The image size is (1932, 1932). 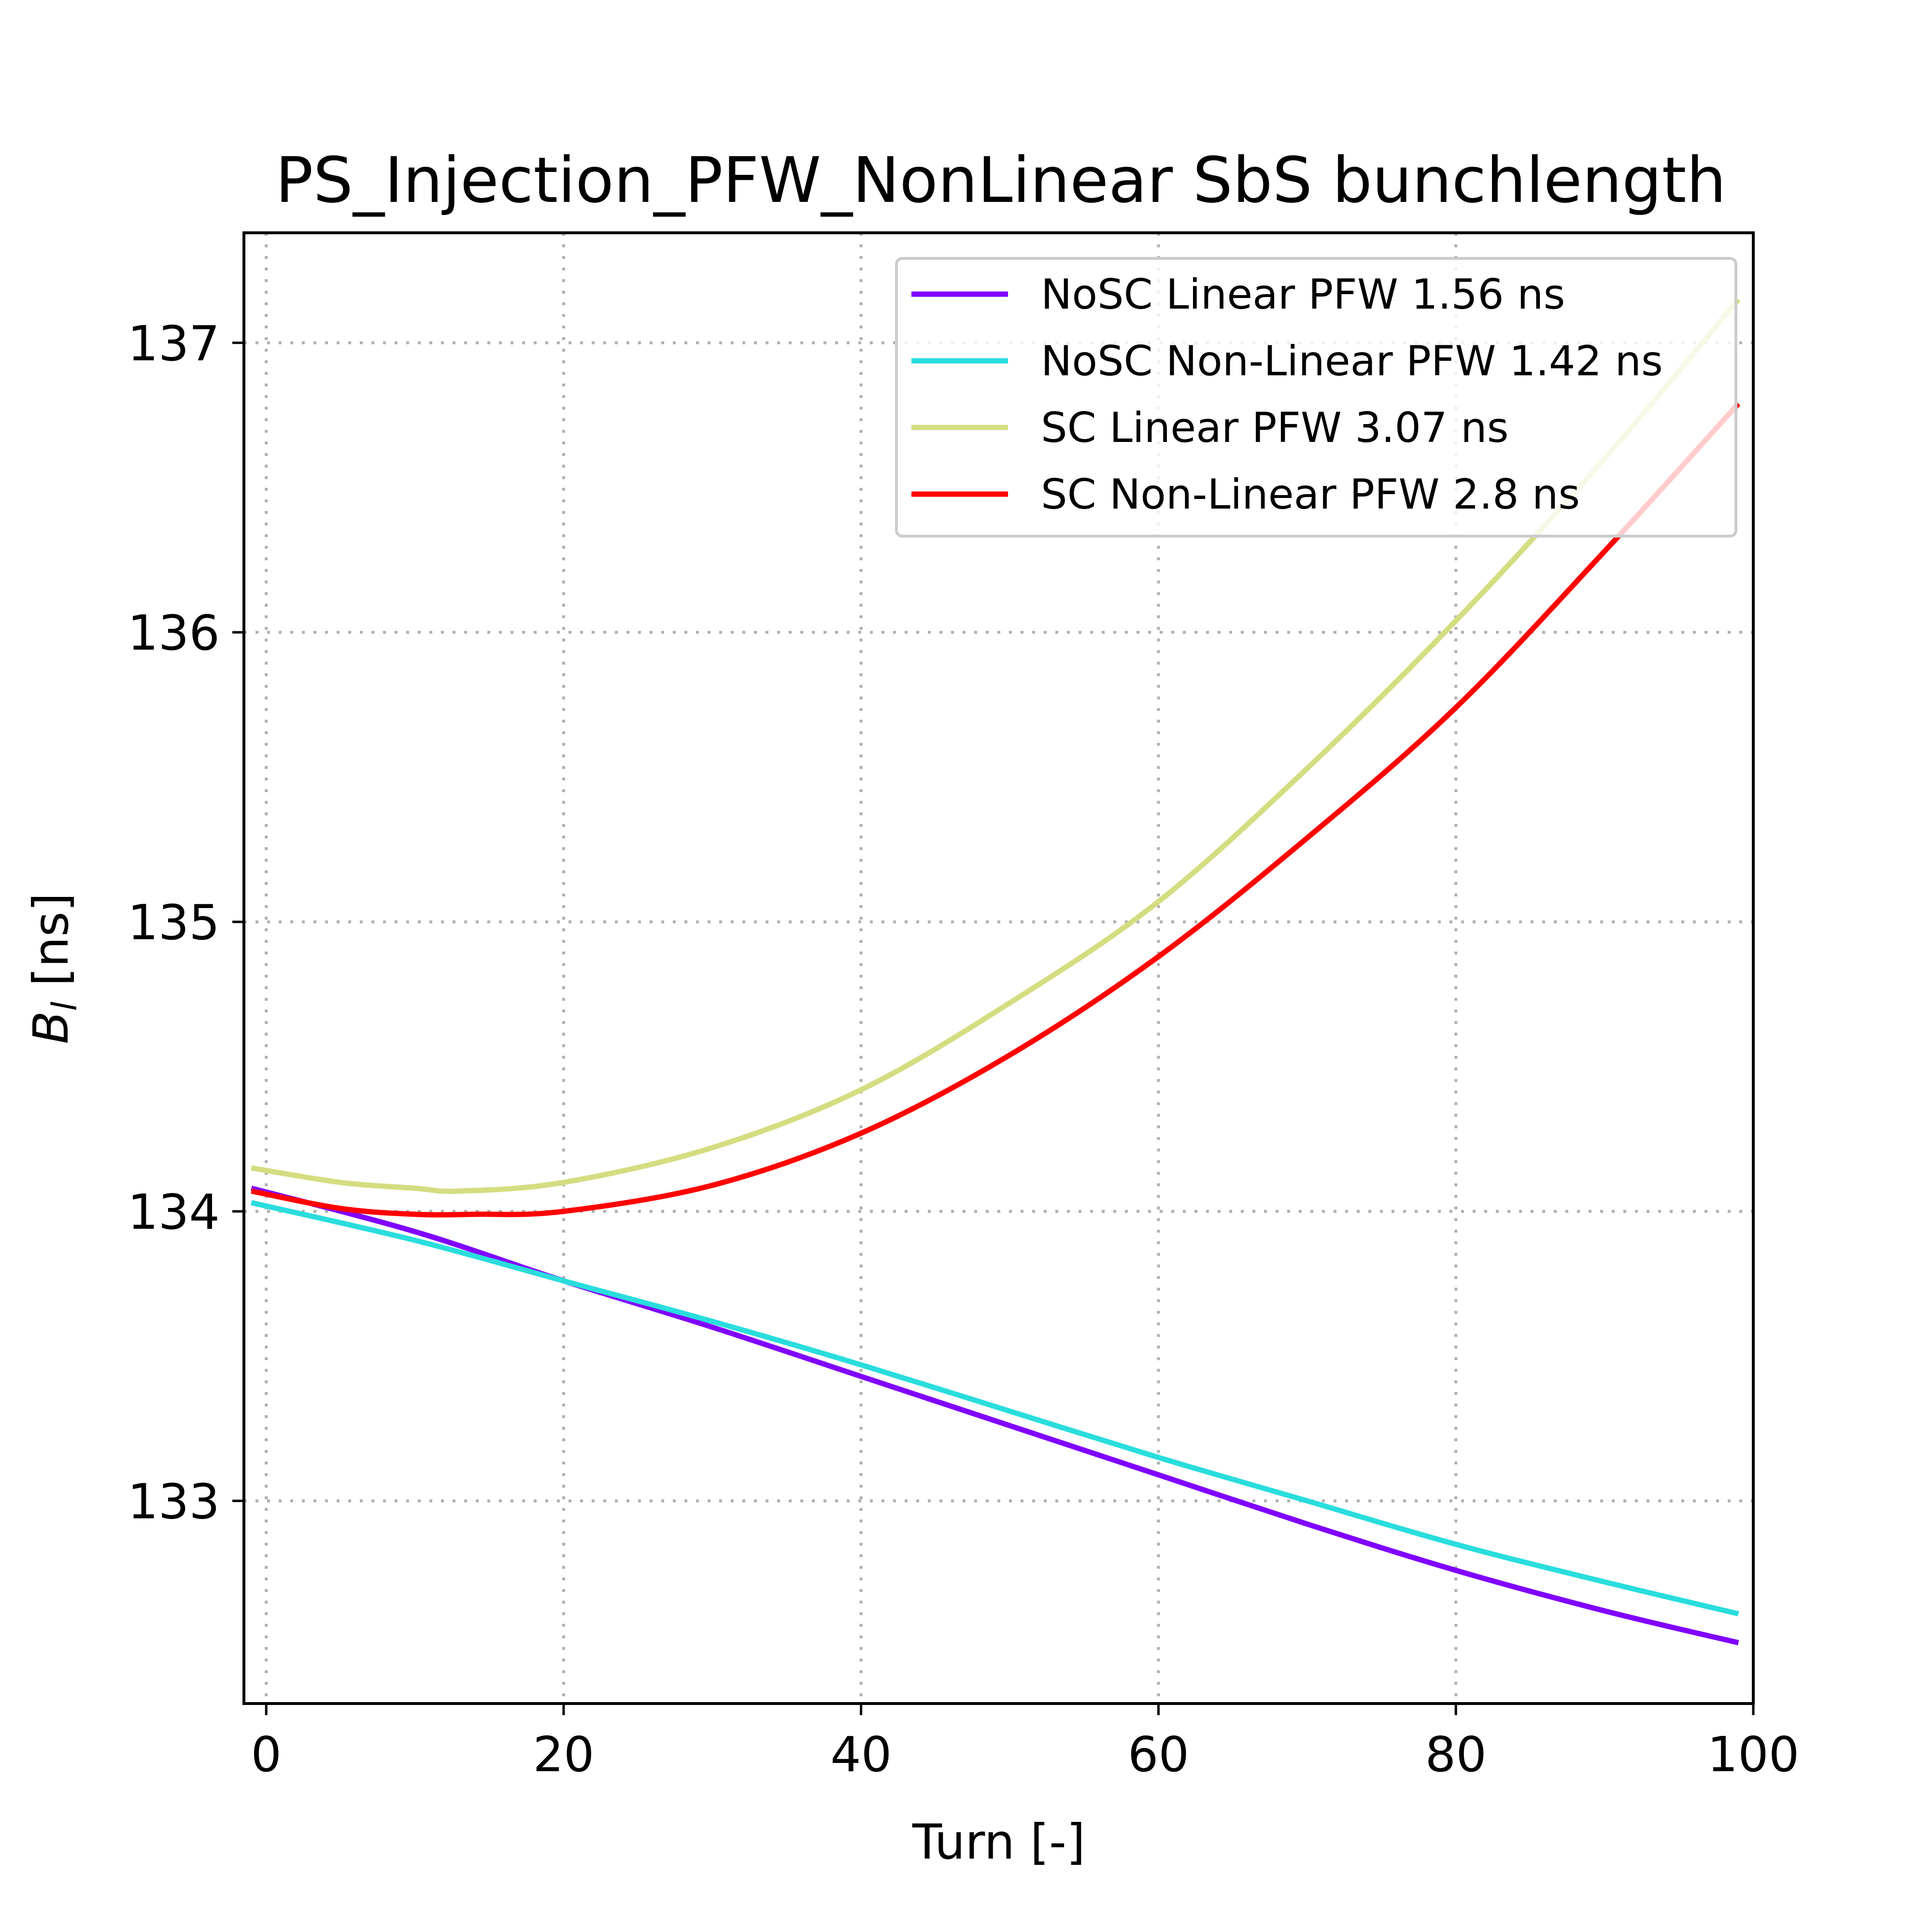 I want to click on legend-box, so click(x=1316, y=397).